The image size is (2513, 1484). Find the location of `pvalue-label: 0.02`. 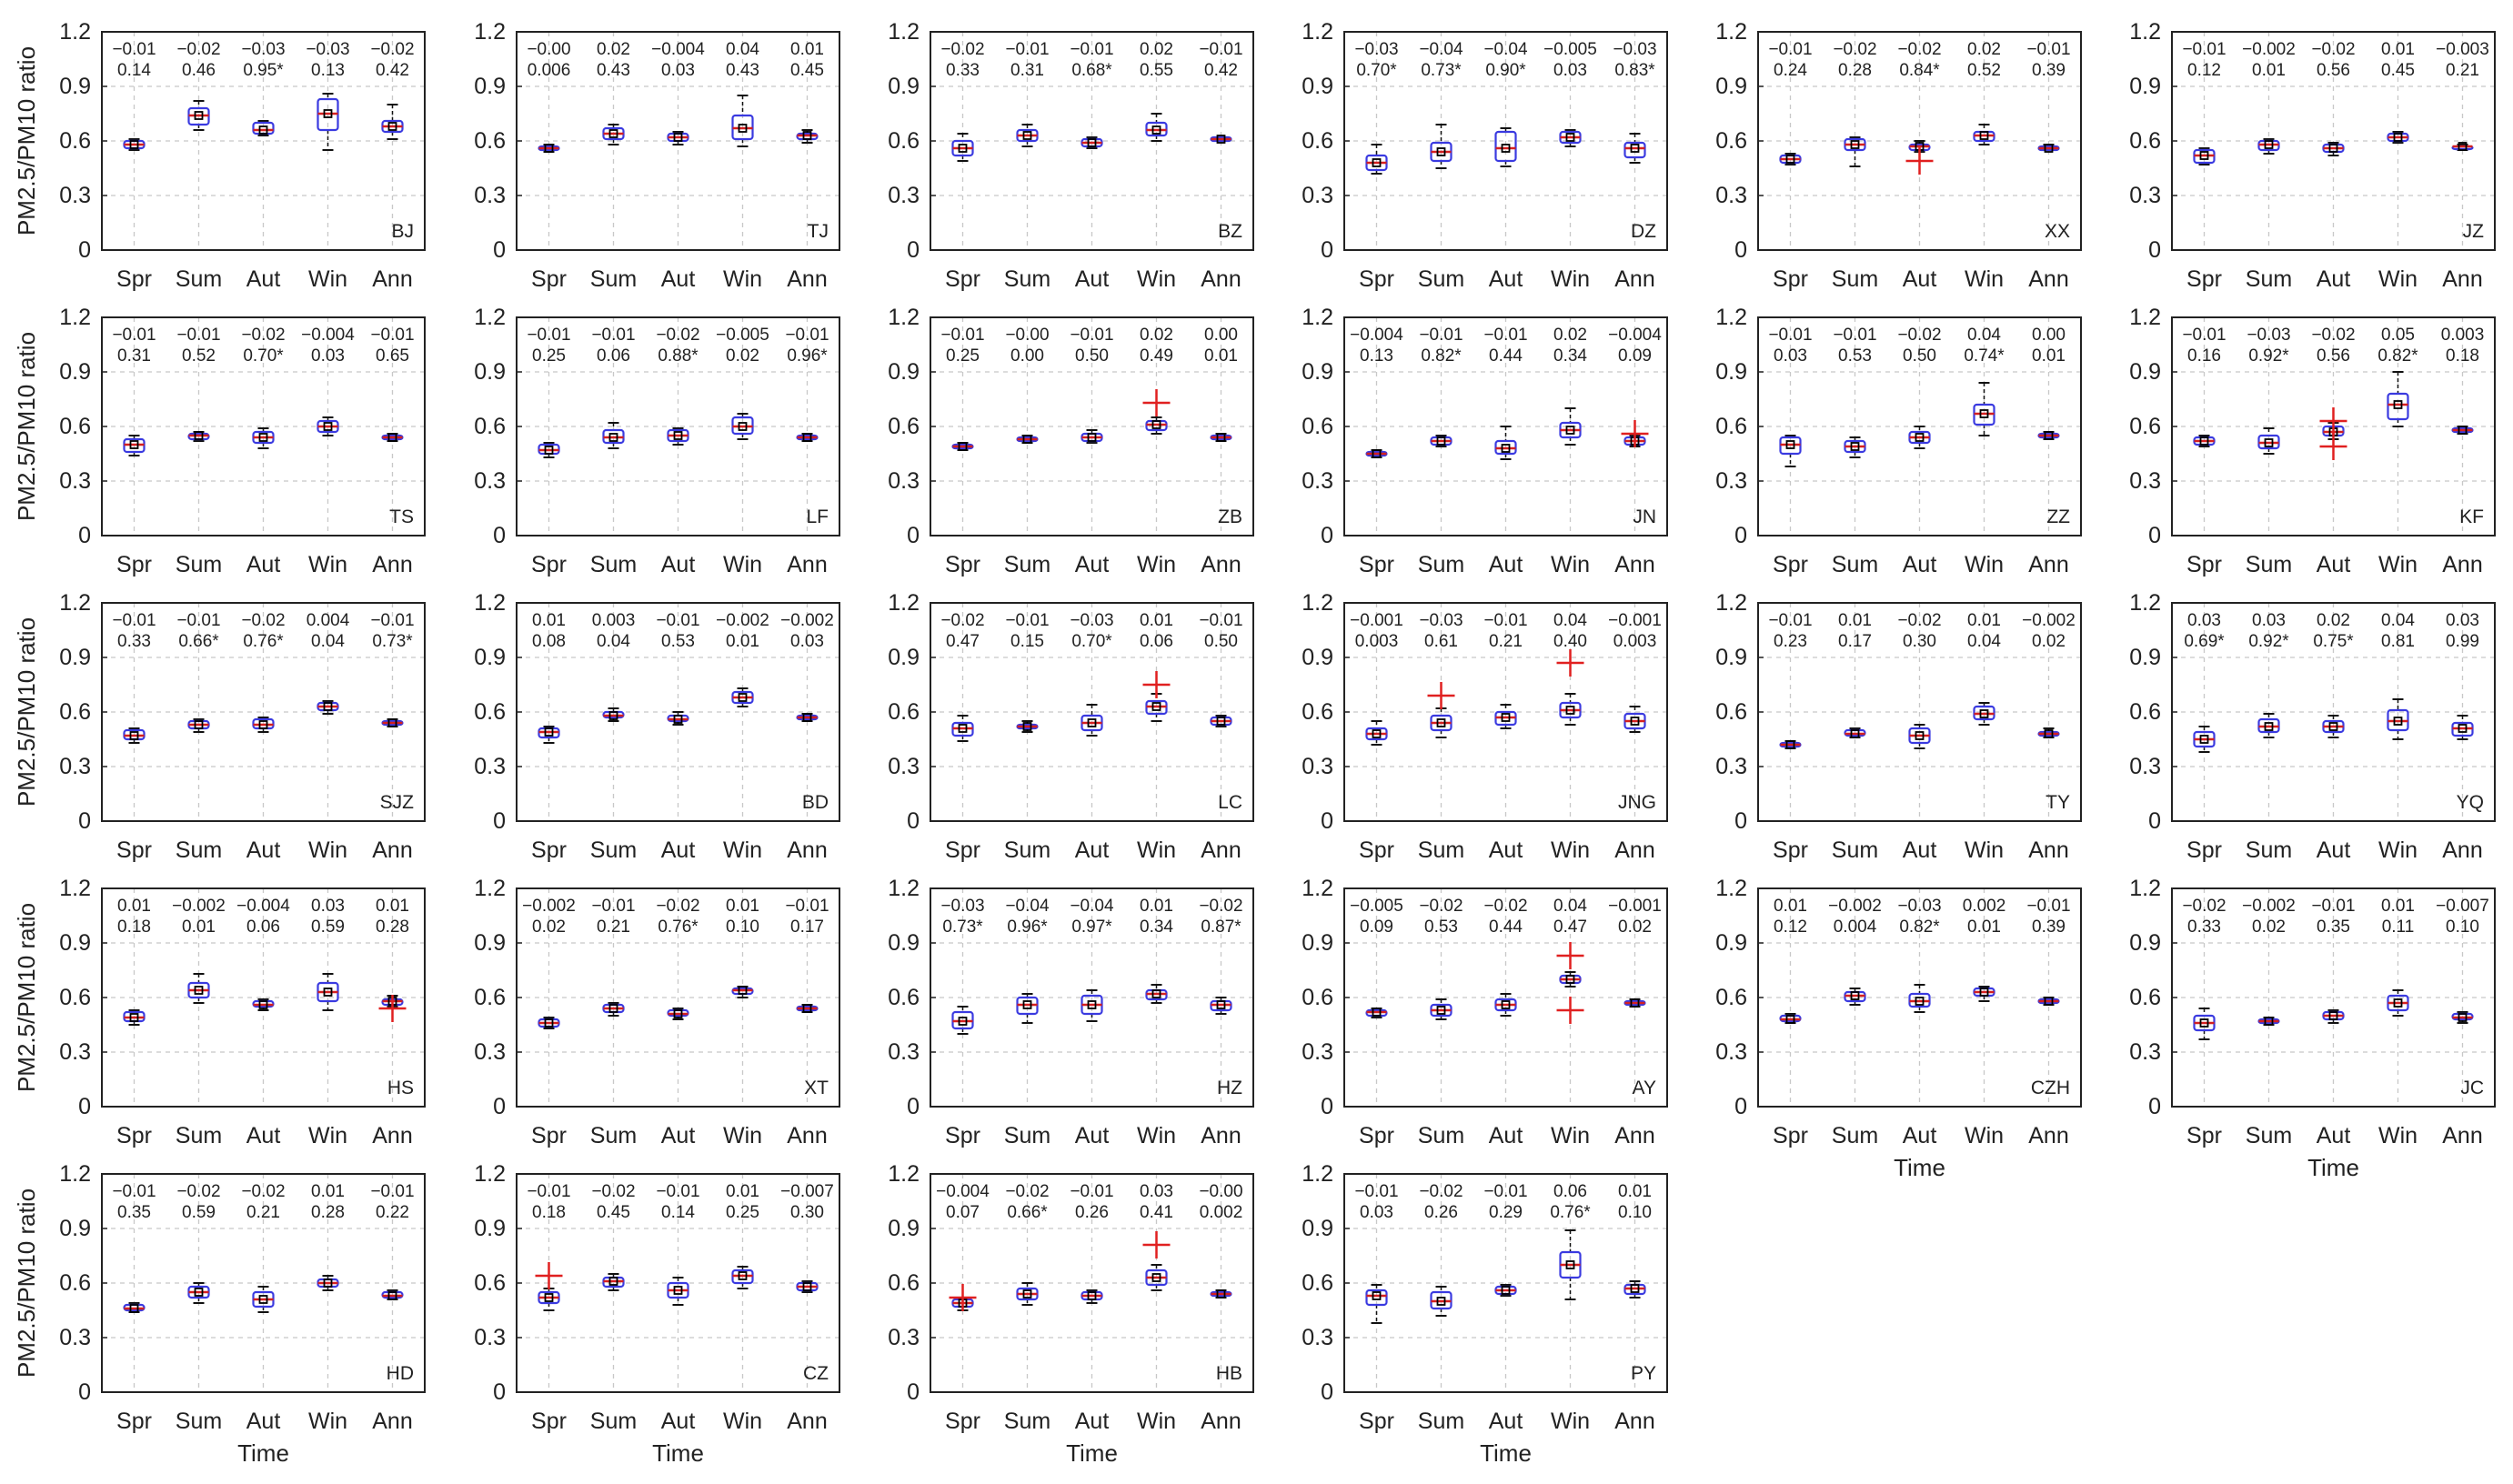

pvalue-label: 0.02 is located at coordinates (549, 927).